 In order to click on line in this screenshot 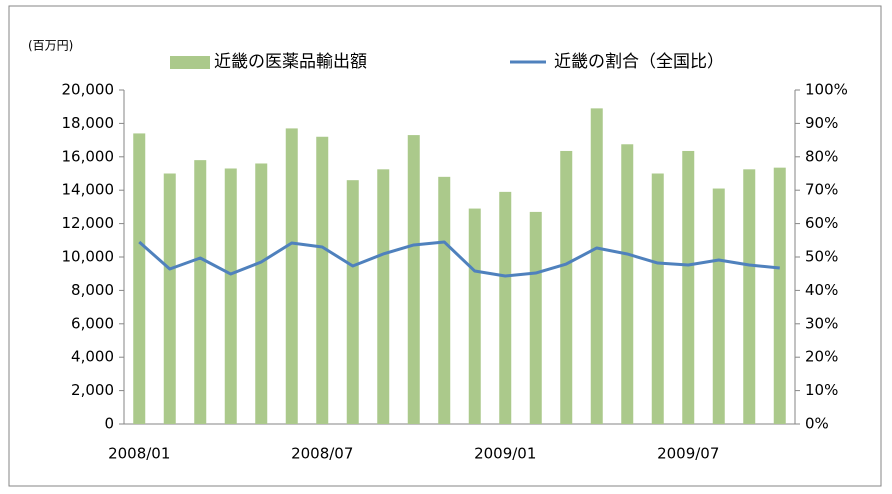, I will do `click(459, 259)`.